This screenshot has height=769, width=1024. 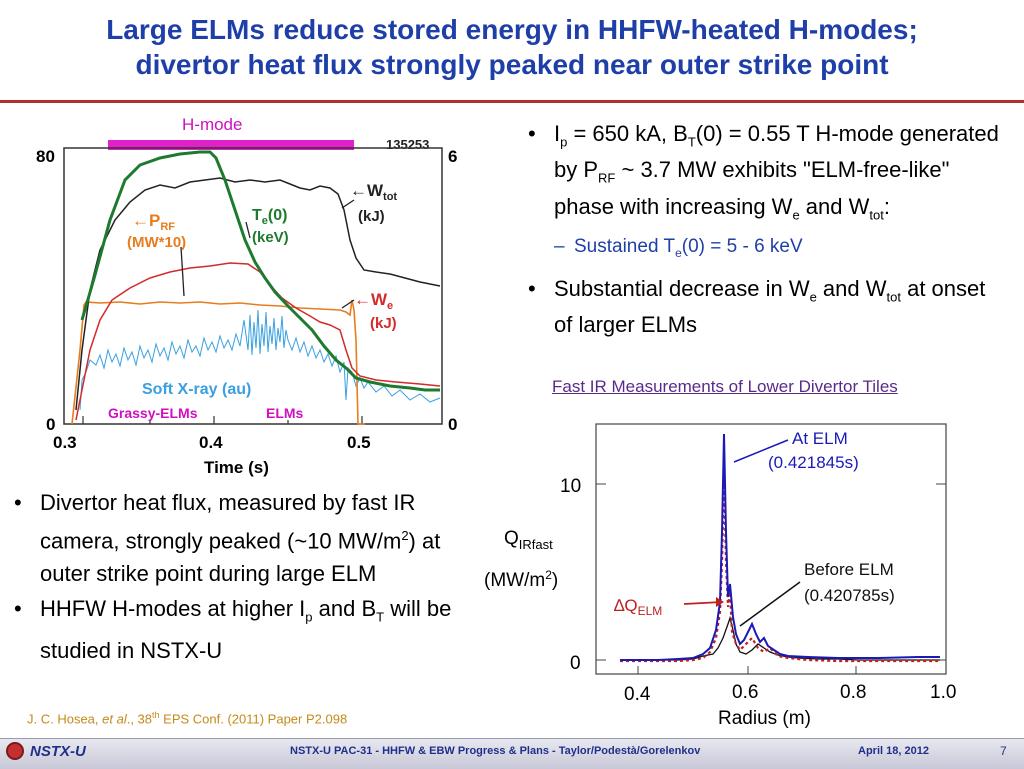 I want to click on title-divider, so click(x=512, y=101).